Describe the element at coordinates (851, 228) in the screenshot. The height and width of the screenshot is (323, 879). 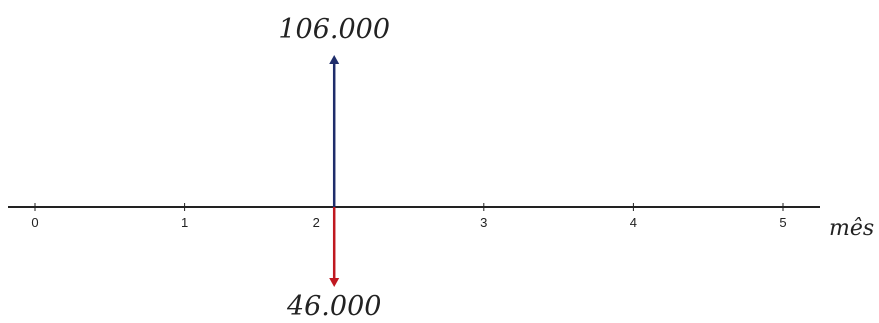
I see `time-axis-label: mês` at that location.